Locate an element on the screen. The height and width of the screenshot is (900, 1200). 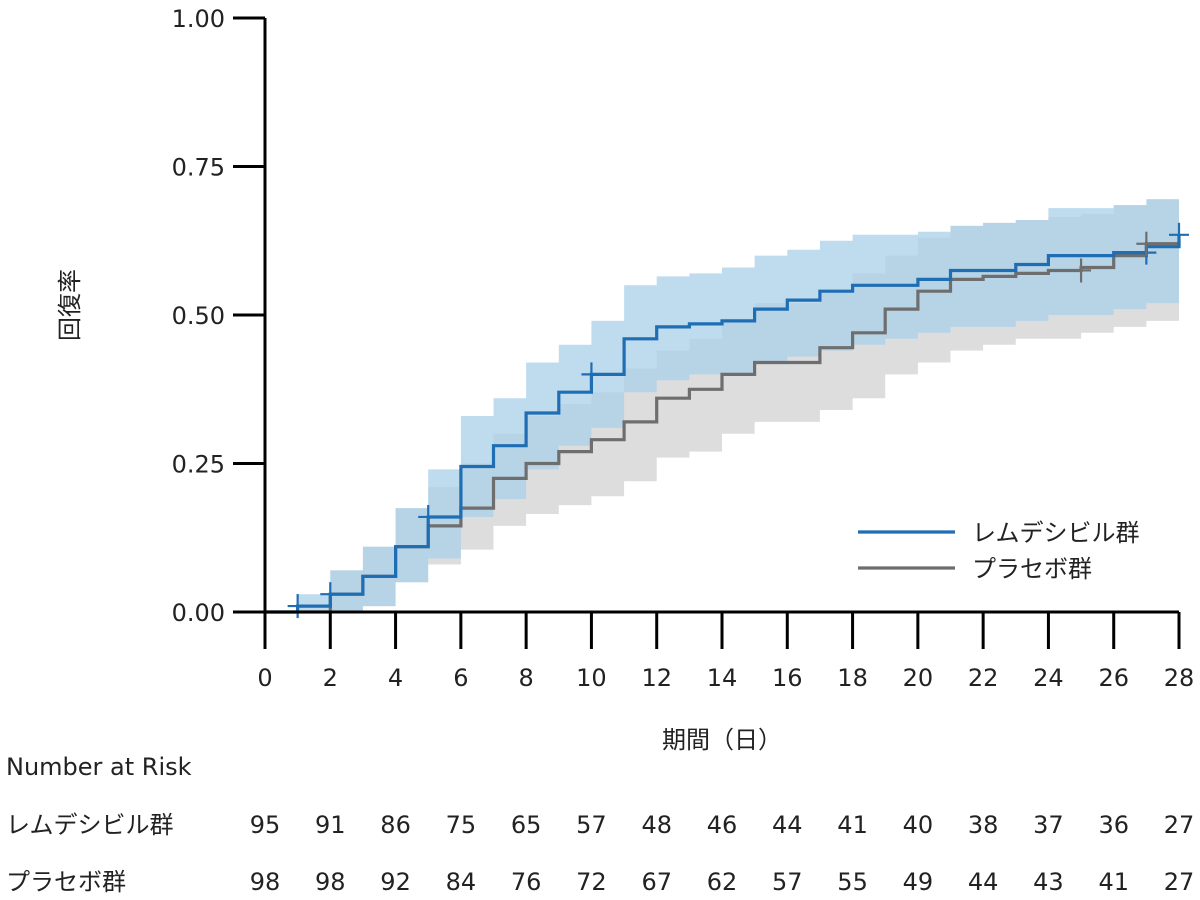
risk-count: 95 is located at coordinates (265, 825).